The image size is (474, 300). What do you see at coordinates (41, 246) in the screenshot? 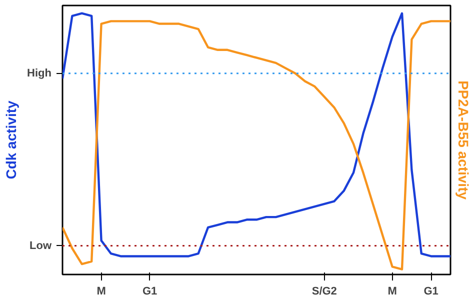
I see `ref-line-label: Low` at bounding box center [41, 246].